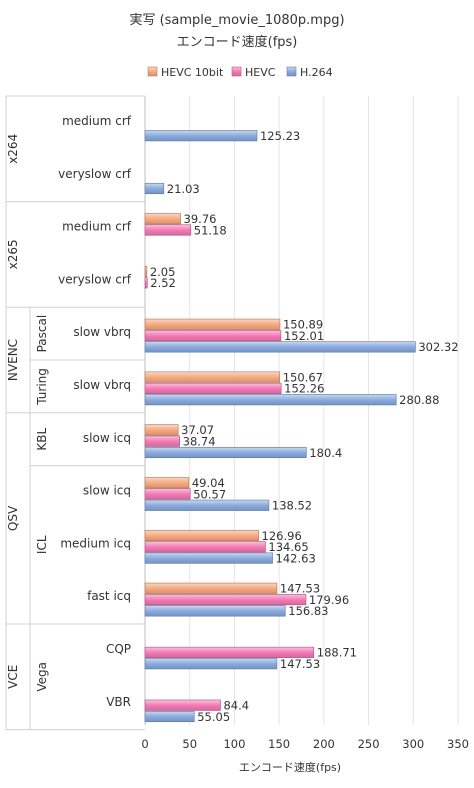 This screenshot has width=474, height=788. I want to click on data-label: 150.67, so click(303, 377).